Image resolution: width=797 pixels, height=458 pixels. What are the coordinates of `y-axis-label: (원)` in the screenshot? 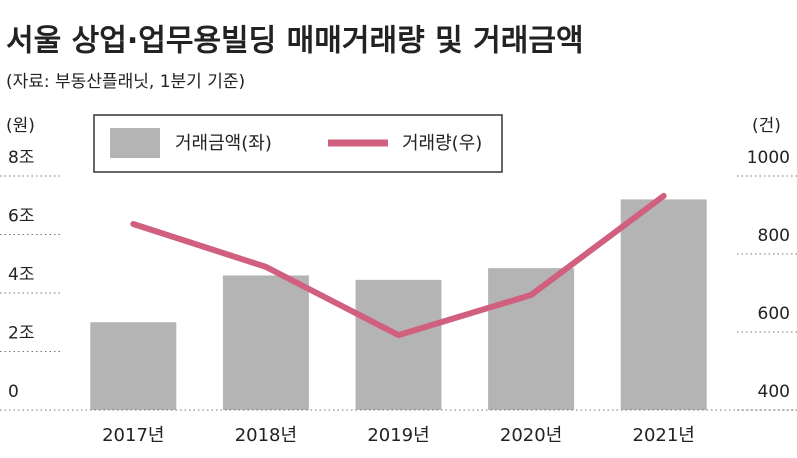 It's located at (20, 126).